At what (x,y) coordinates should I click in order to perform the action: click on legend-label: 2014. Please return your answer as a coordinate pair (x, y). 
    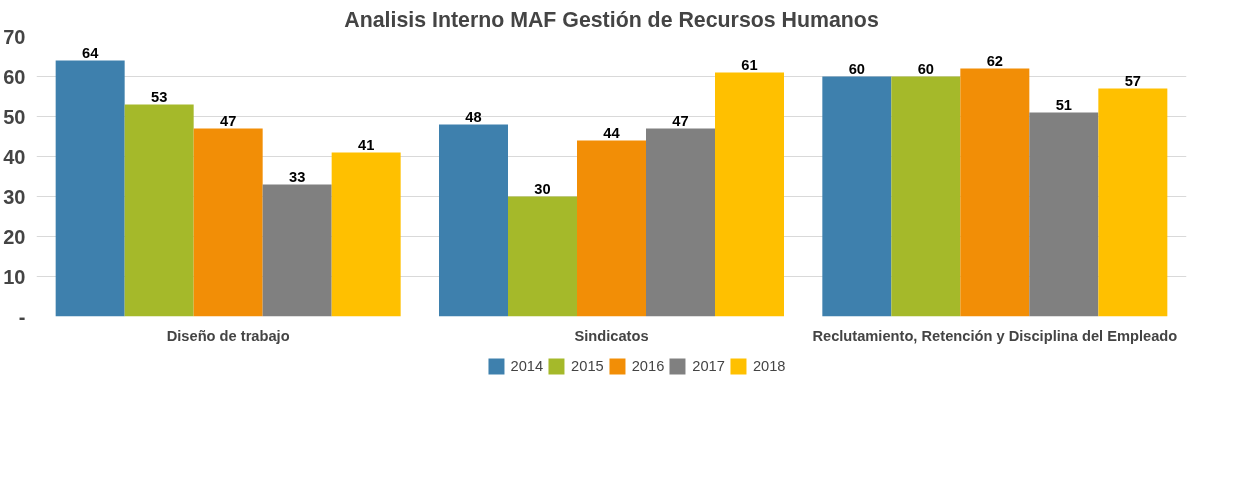
    Looking at the image, I should click on (527, 366).